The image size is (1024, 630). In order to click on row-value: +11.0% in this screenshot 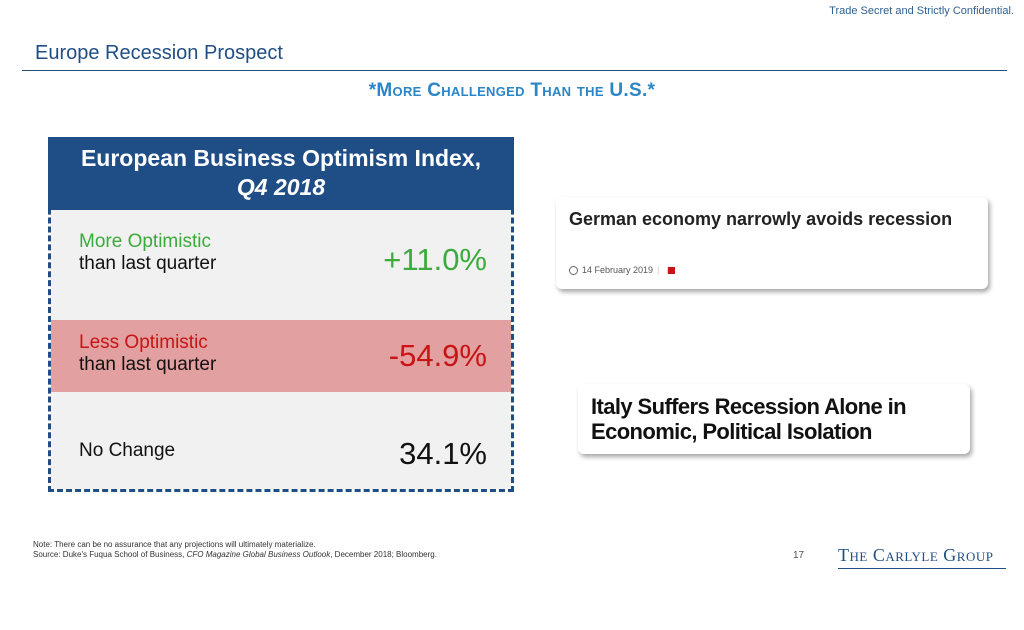, I will do `click(435, 259)`.